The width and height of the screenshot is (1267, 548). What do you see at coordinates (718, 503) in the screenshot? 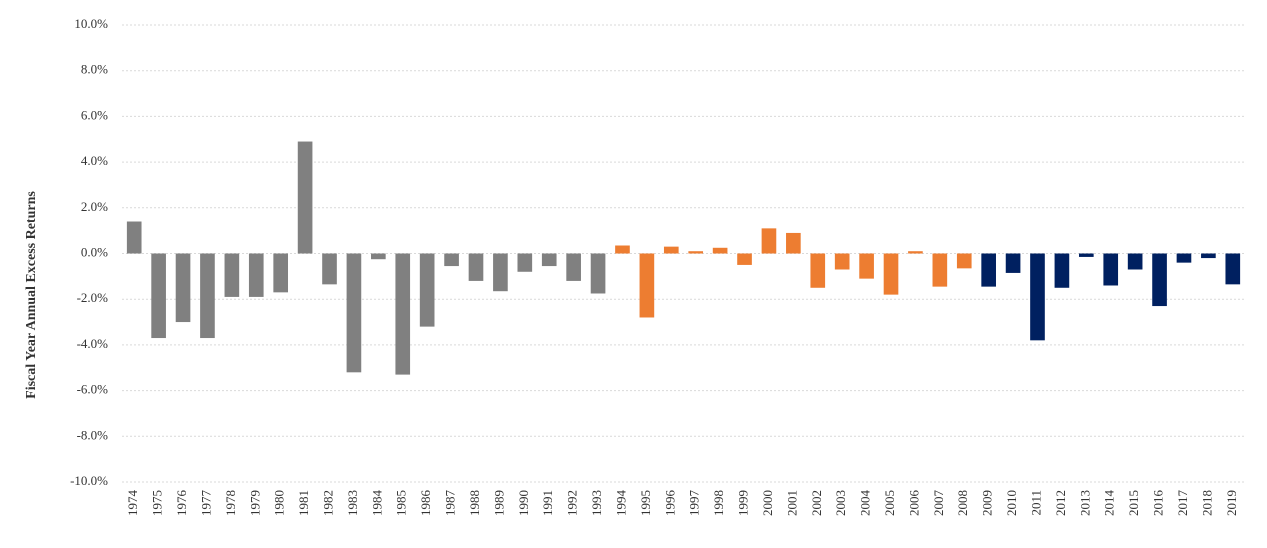
I see `x-tick-label: 1998` at bounding box center [718, 503].